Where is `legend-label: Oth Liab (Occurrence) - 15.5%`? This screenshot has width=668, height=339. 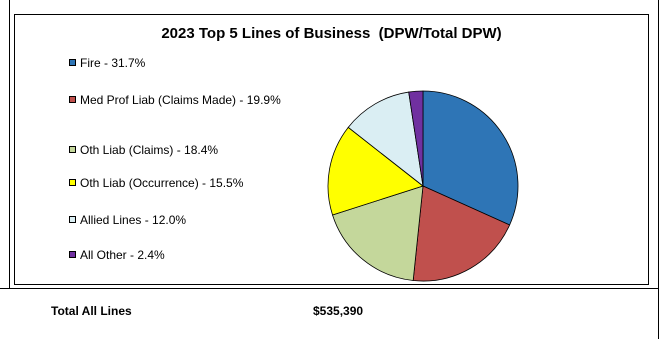 legend-label: Oth Liab (Occurrence) - 15.5% is located at coordinates (162, 183).